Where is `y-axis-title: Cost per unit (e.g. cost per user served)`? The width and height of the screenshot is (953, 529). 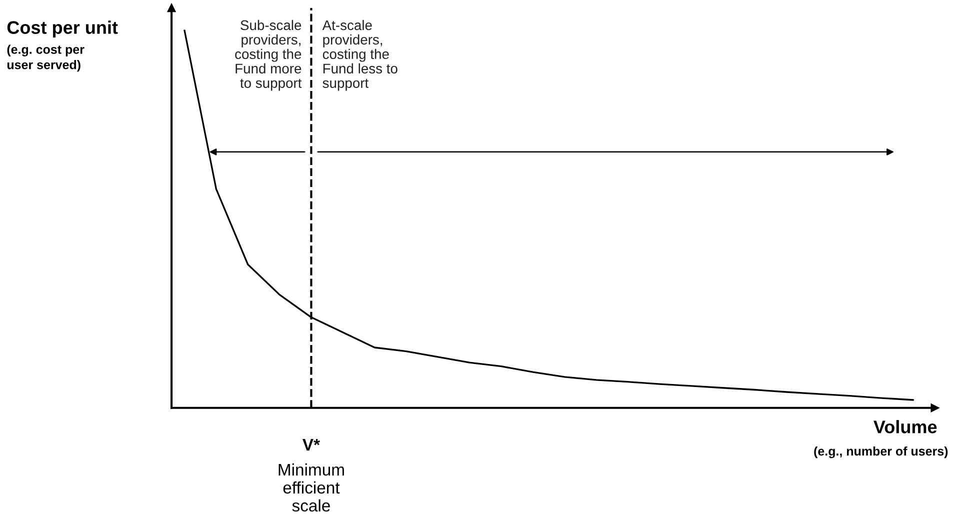
y-axis-title: Cost per unit (e.g. cost per user served) is located at coordinates (62, 46).